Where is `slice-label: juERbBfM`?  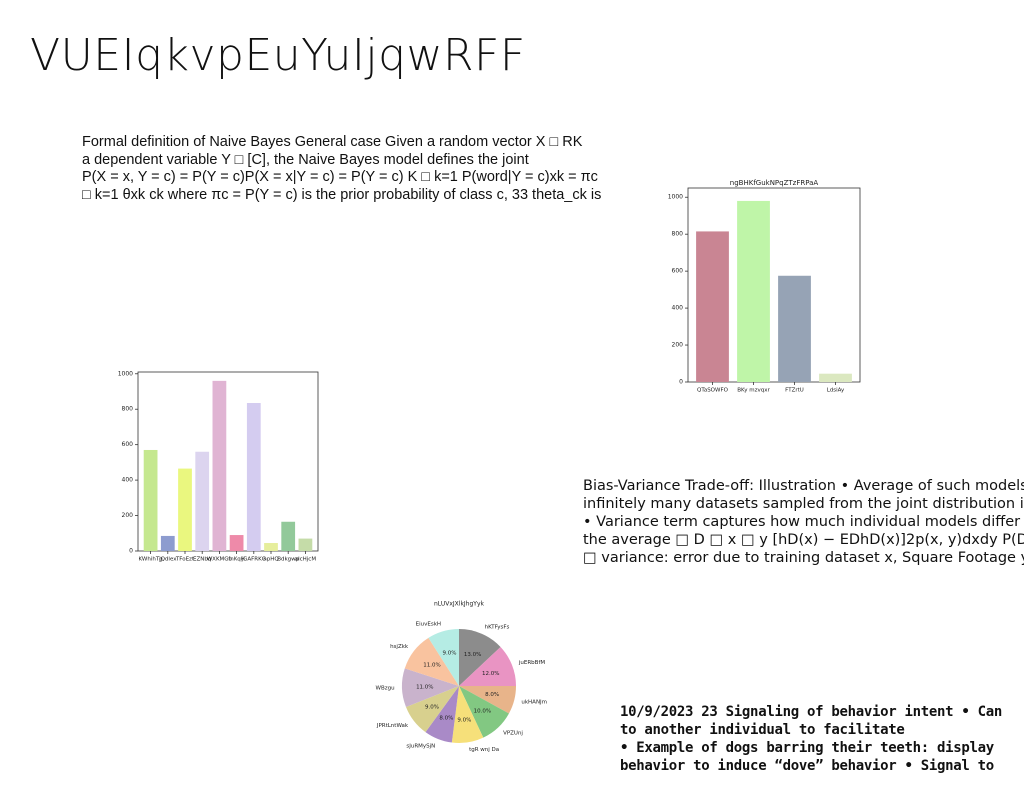 slice-label: juERbBfM is located at coordinates (532, 663).